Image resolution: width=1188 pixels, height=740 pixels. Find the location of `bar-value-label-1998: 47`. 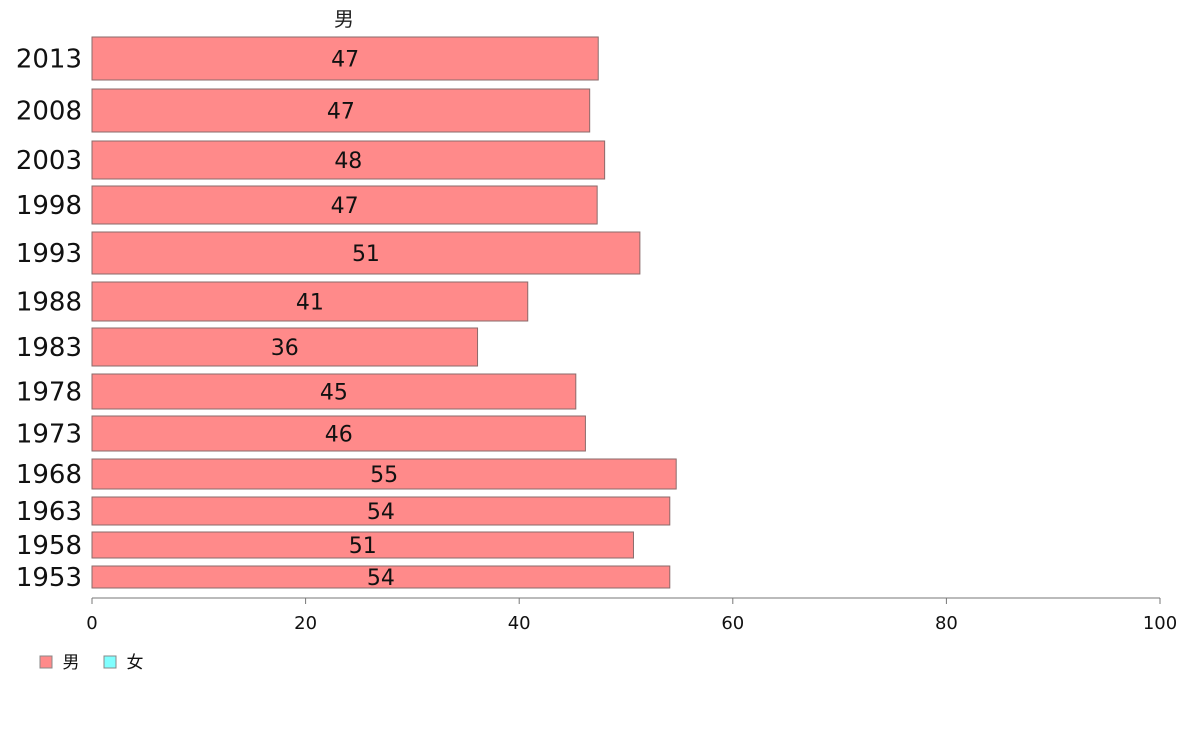

bar-value-label-1998: 47 is located at coordinates (345, 206).